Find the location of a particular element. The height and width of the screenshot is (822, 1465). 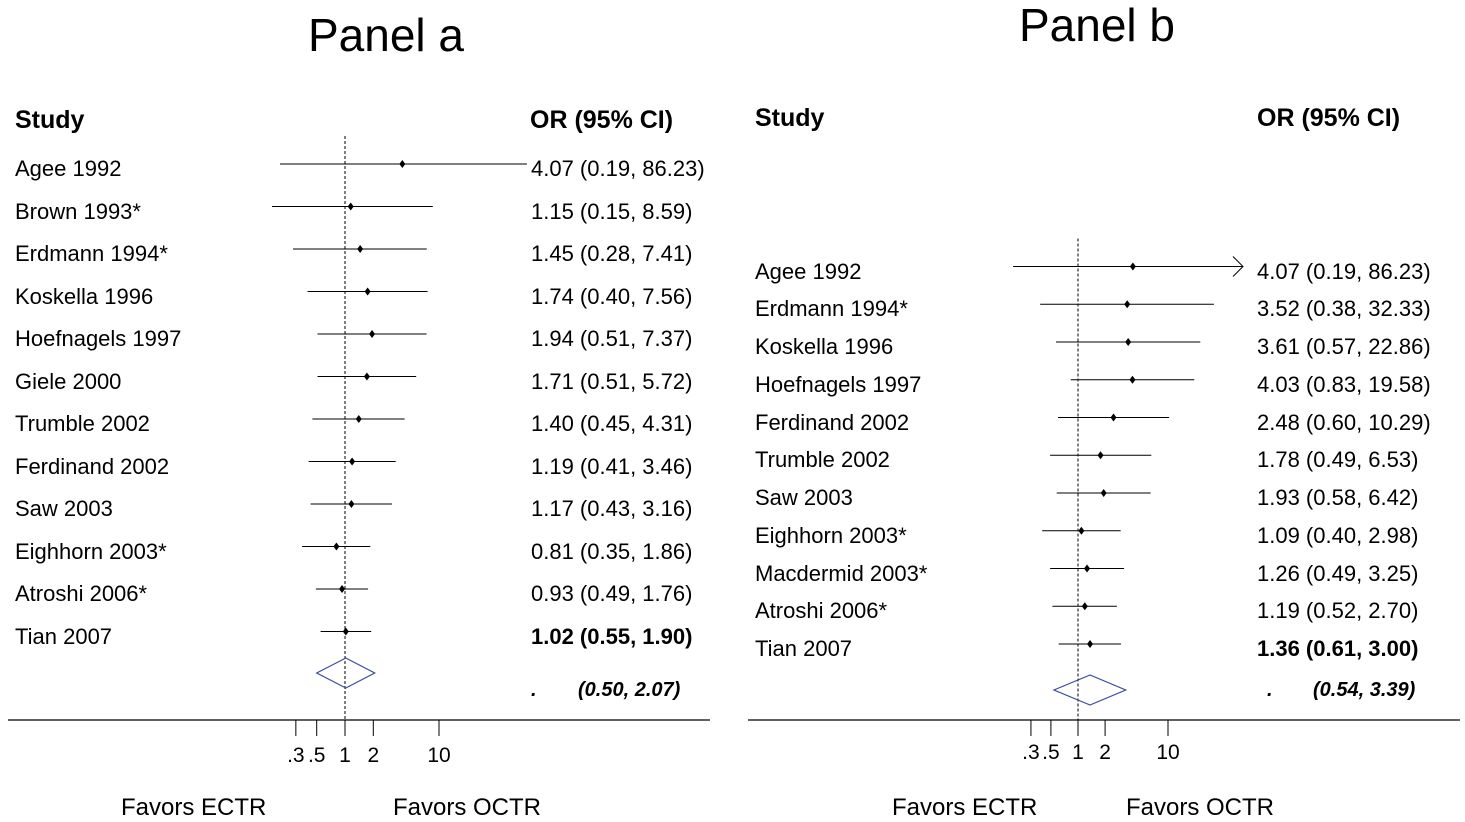

study-row: Eighhorn 2003* 1.09 (0.40, 2.98) is located at coordinates (1102, 538).